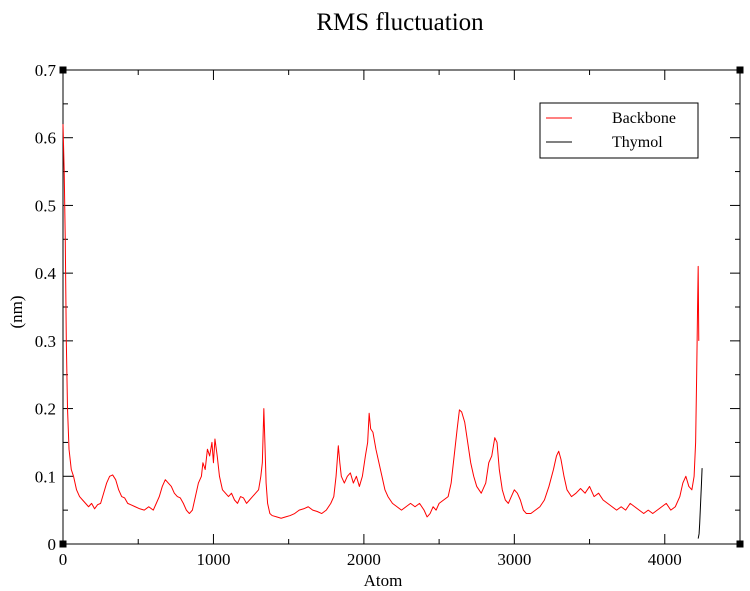  I want to click on x-axis-label: Atom, so click(383, 580).